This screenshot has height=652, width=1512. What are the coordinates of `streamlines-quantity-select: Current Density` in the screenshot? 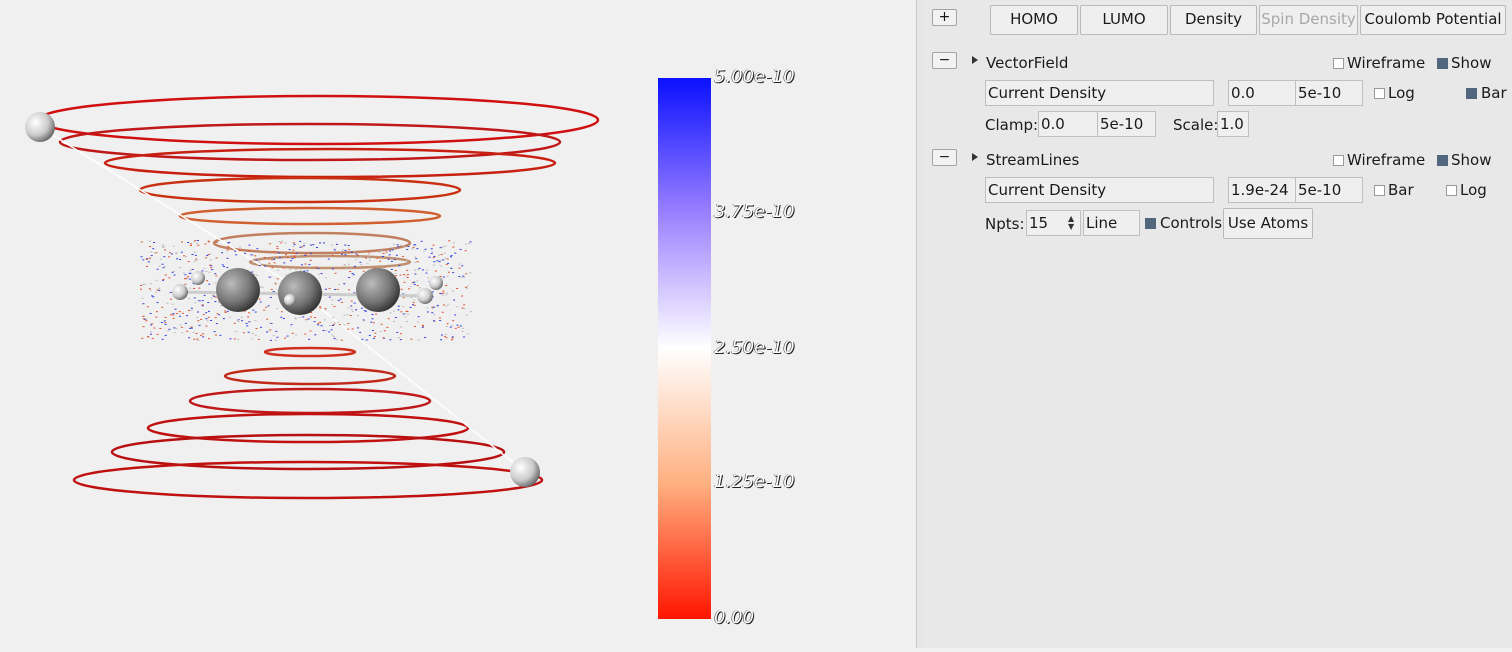 It's located at (1099, 190).